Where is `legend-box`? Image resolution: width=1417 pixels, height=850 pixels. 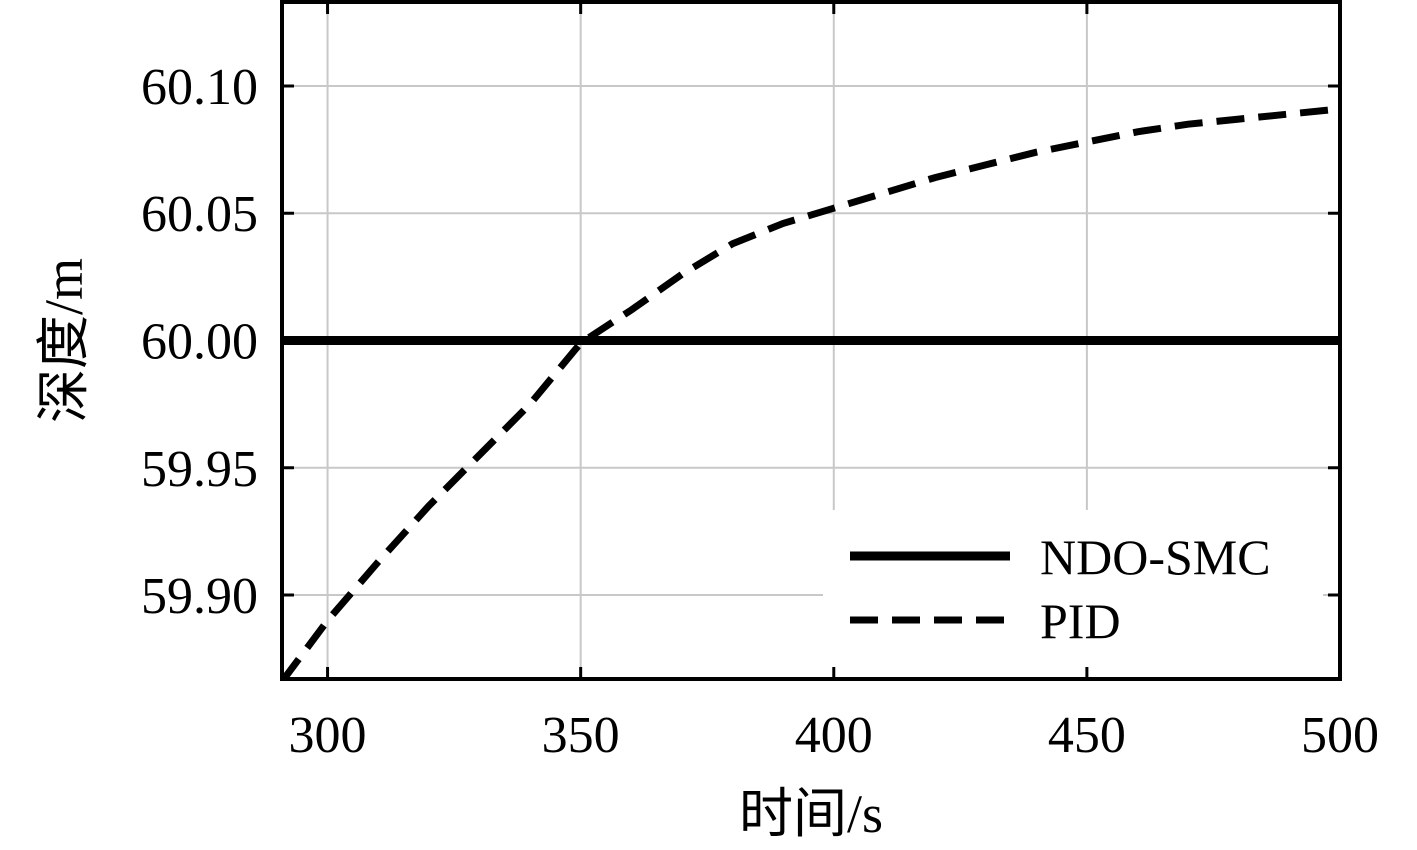 legend-box is located at coordinates (1073, 590).